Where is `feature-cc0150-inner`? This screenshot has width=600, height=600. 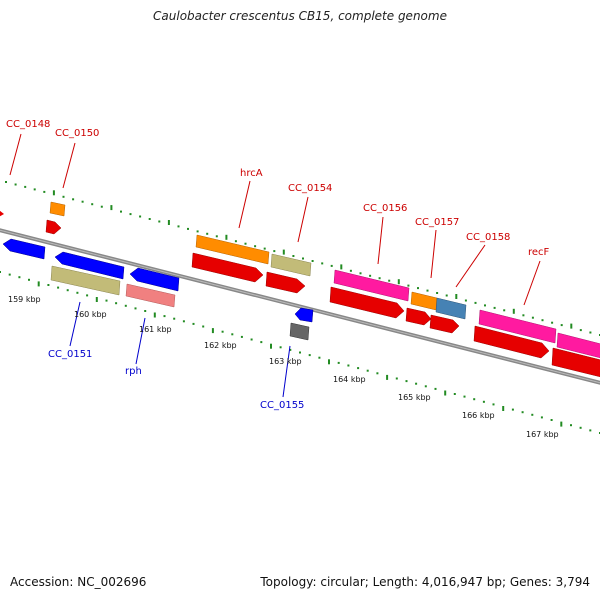 feature-cc0150-inner is located at coordinates (53, 227).